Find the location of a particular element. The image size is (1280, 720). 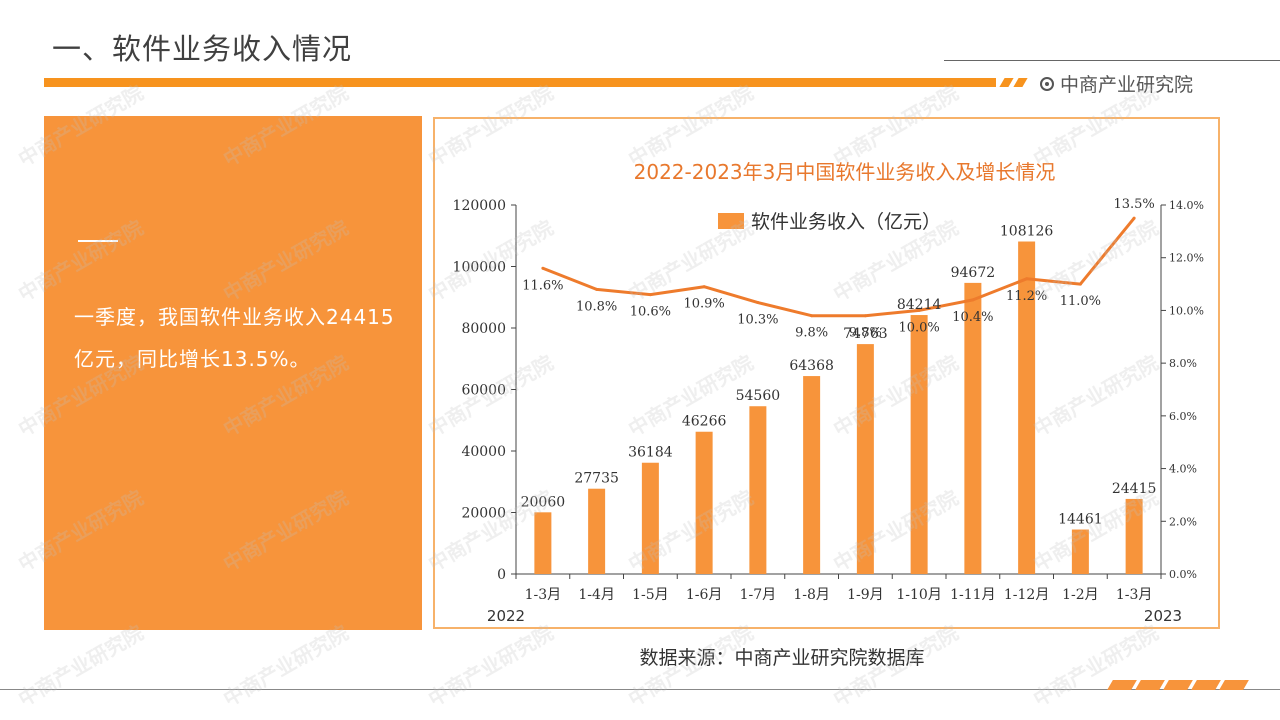

growth-value-label: 13.5% is located at coordinates (1133, 204).